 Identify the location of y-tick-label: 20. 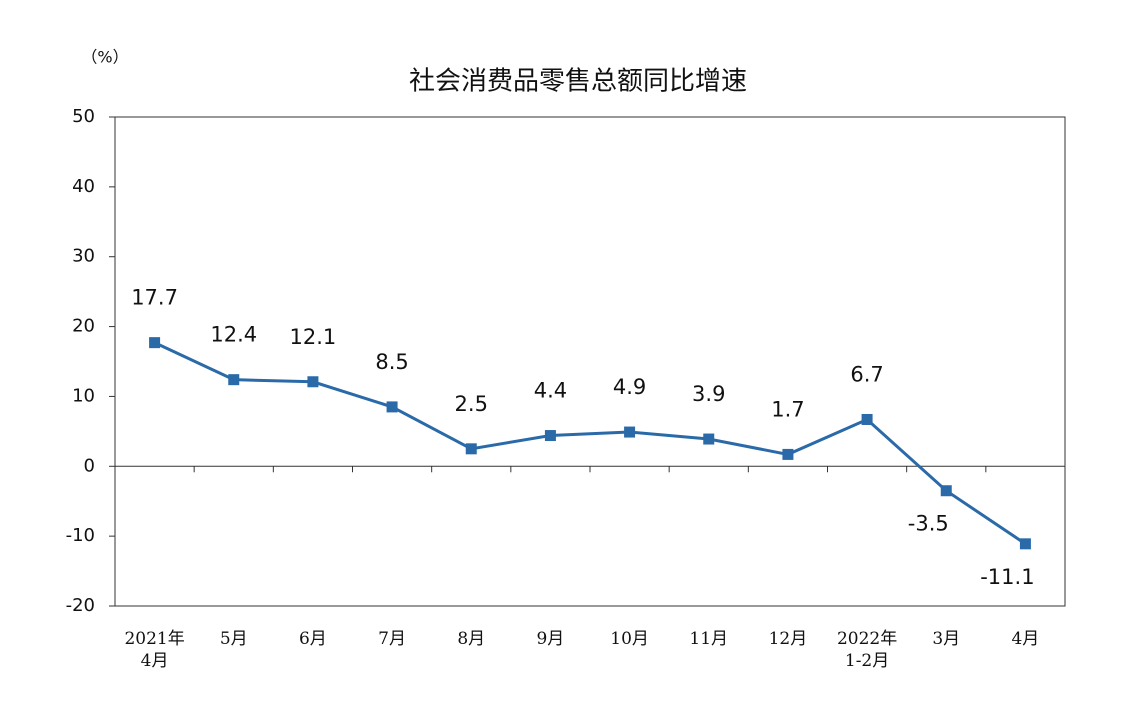
(83, 326).